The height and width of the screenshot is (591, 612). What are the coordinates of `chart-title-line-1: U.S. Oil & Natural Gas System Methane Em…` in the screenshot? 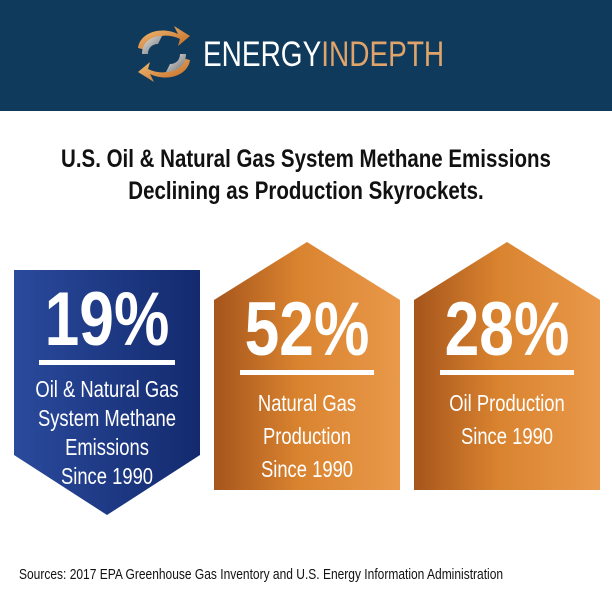 It's located at (306, 159).